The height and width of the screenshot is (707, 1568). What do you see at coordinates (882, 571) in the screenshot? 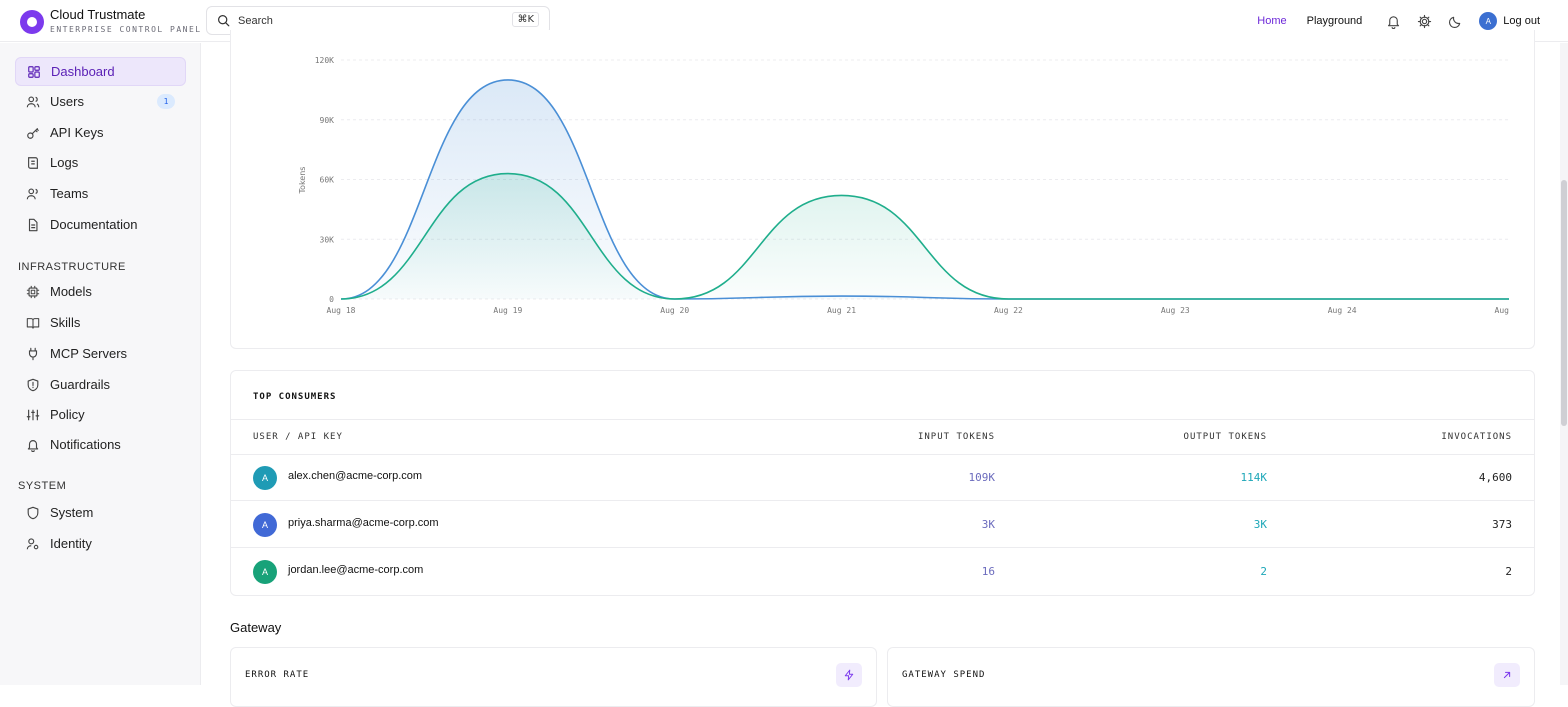
I see `table-row: A jordan.lee@acme-corp.com 16 2 2` at bounding box center [882, 571].